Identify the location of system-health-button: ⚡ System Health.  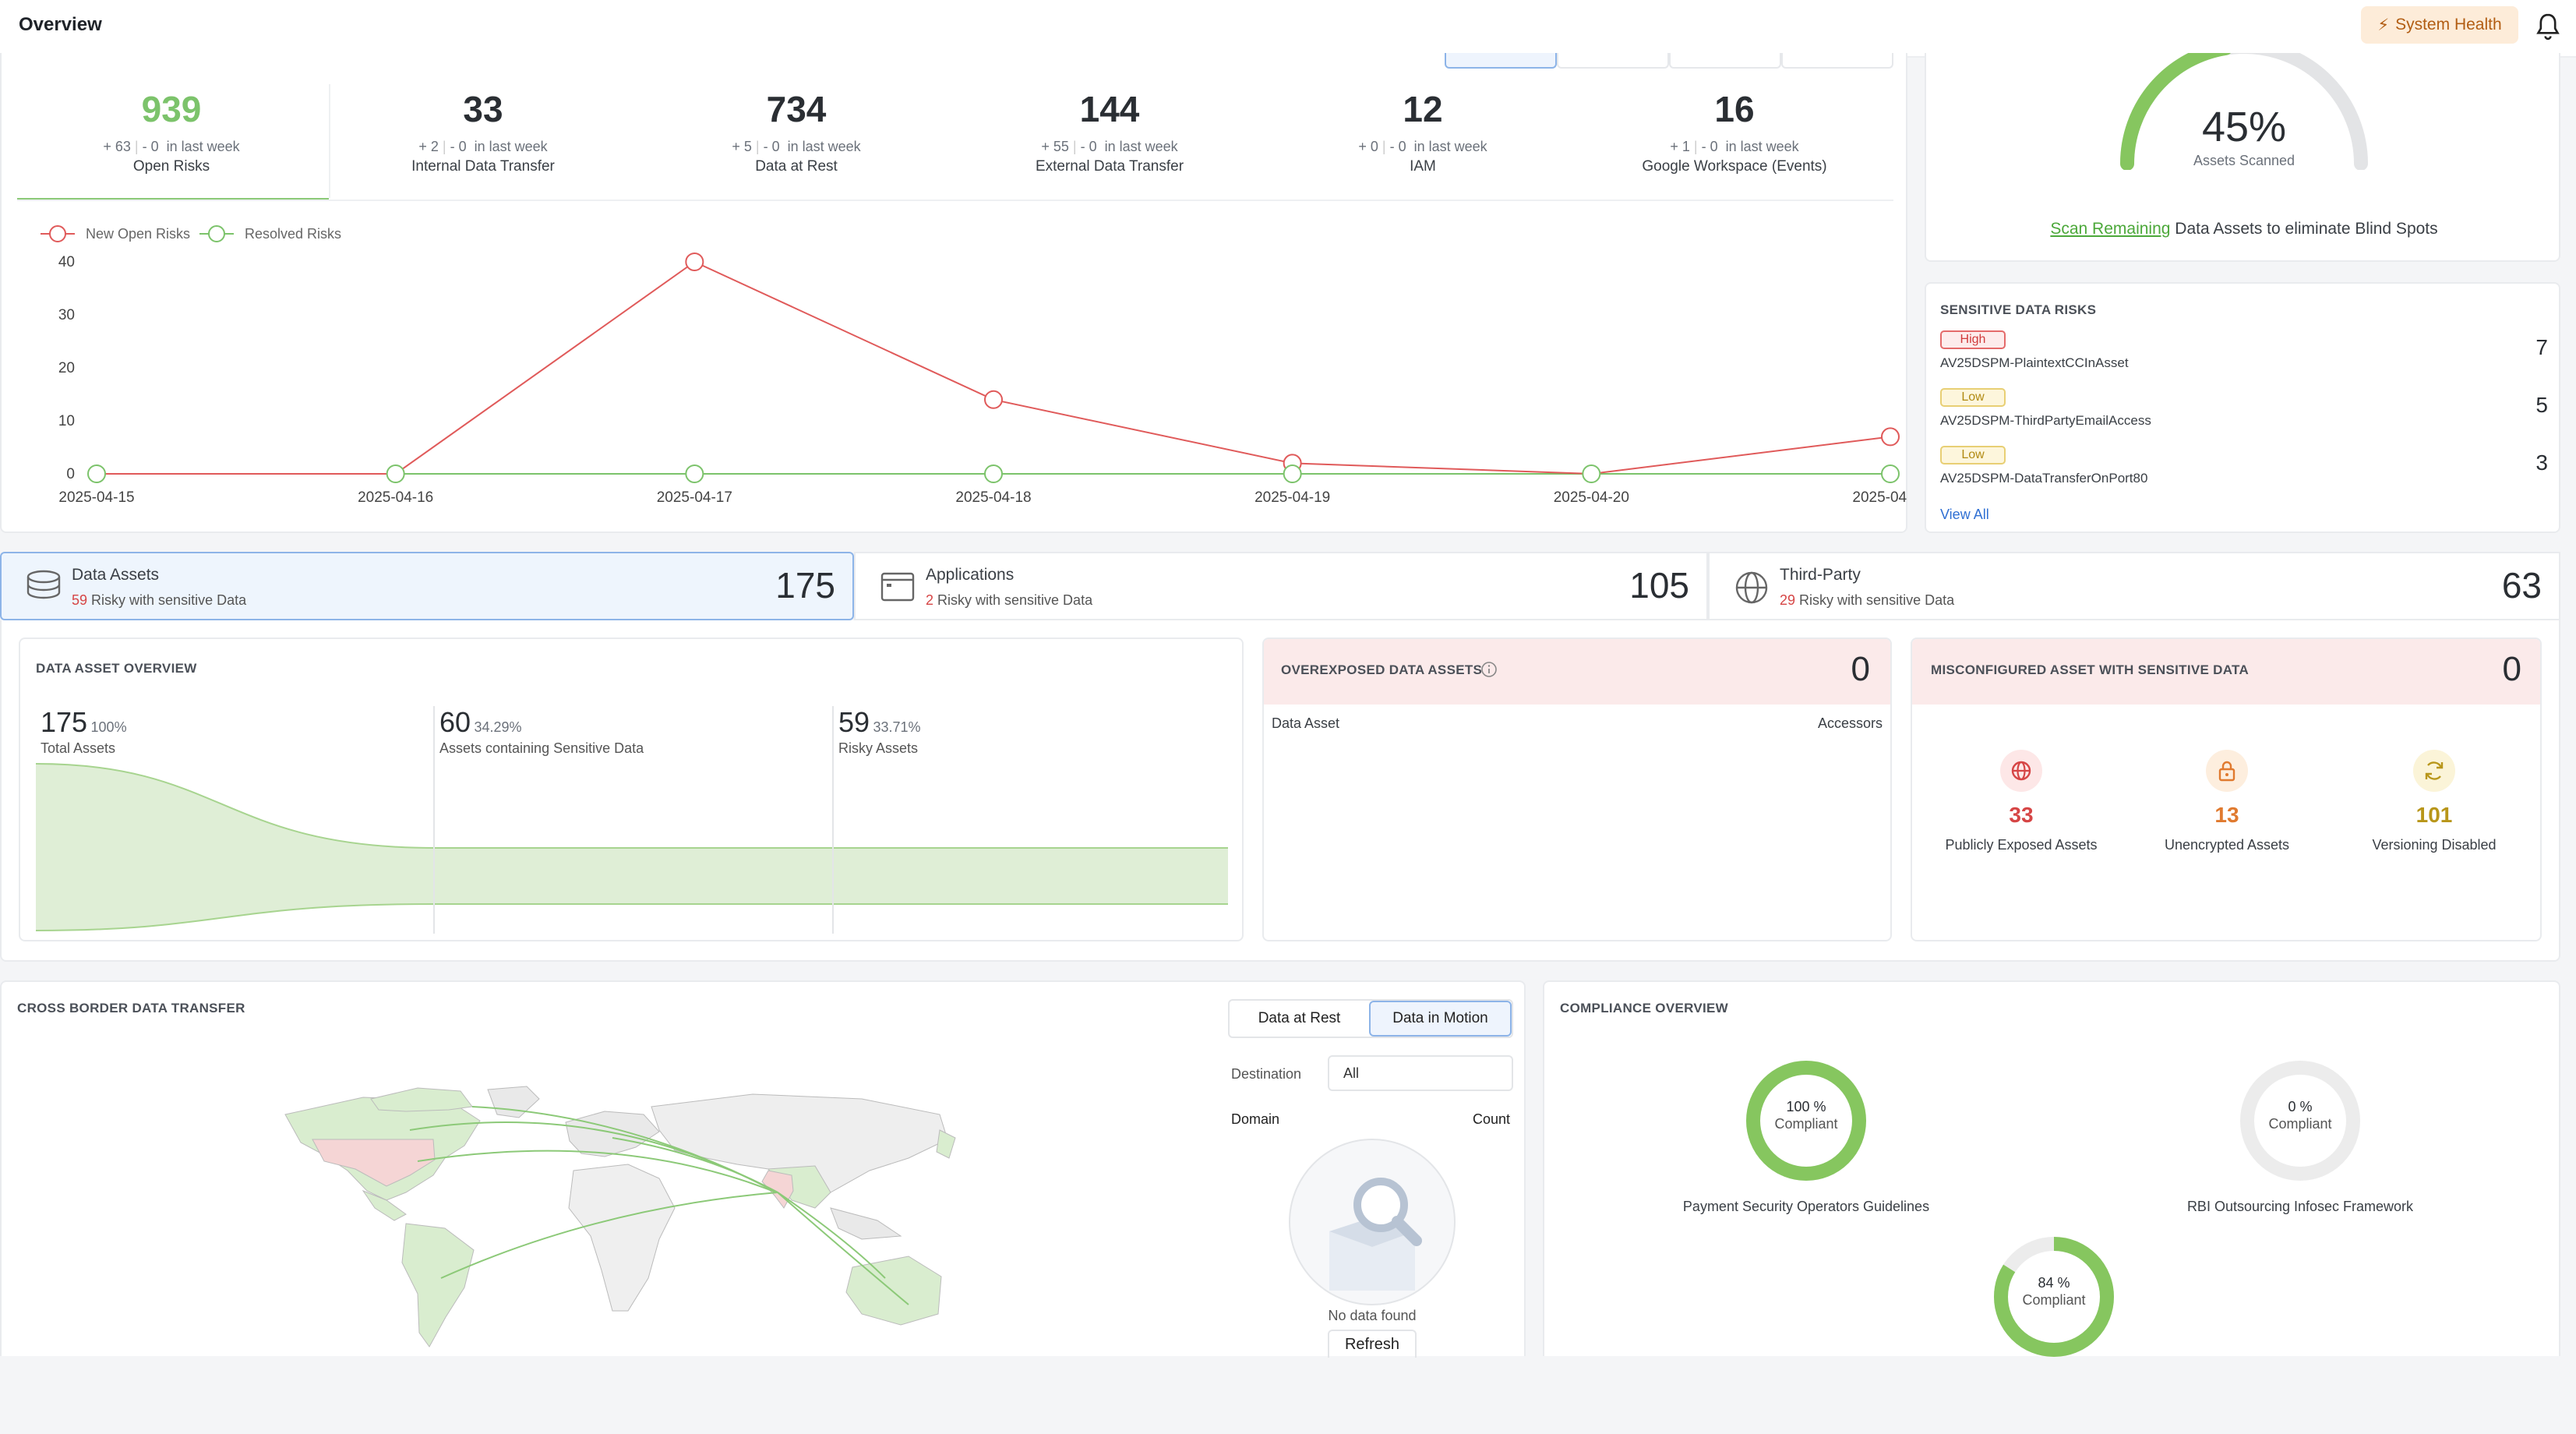
(2439, 25).